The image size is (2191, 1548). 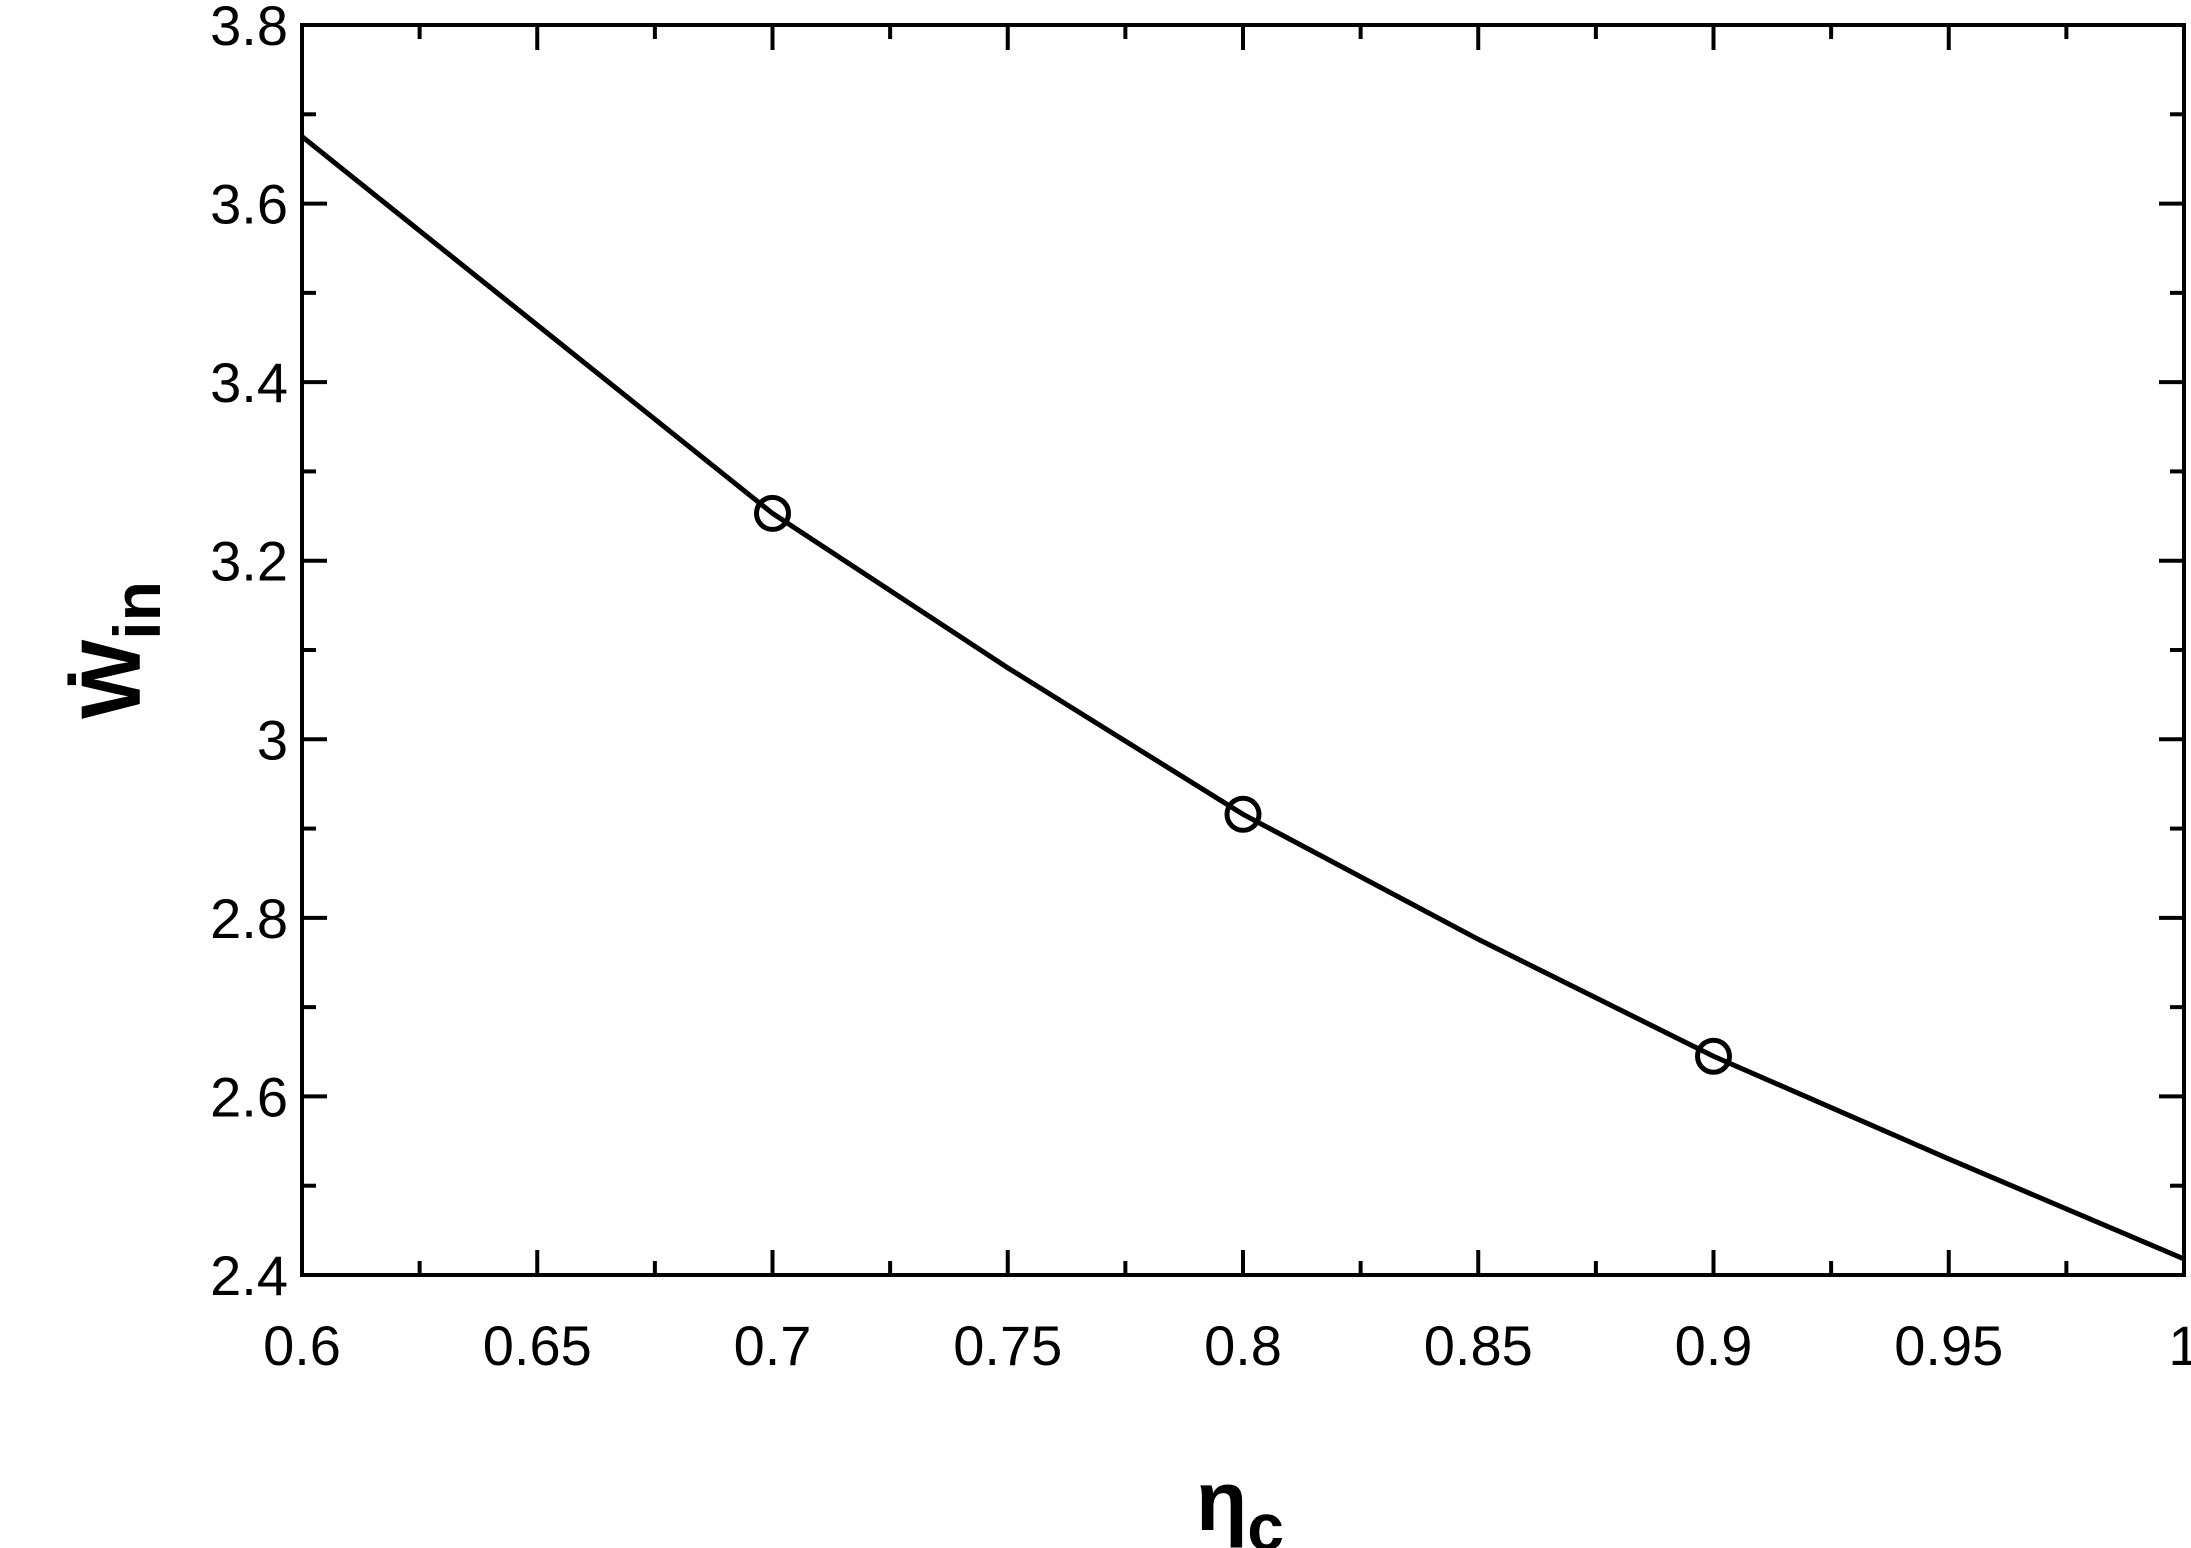 I want to click on x-tick-label: 0.65, so click(x=537, y=1345).